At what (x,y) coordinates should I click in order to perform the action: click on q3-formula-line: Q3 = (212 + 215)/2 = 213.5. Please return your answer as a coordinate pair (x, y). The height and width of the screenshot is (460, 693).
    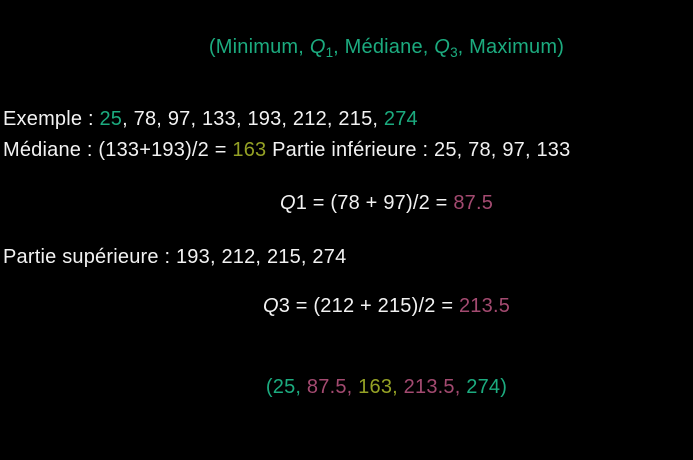
    Looking at the image, I should click on (346, 306).